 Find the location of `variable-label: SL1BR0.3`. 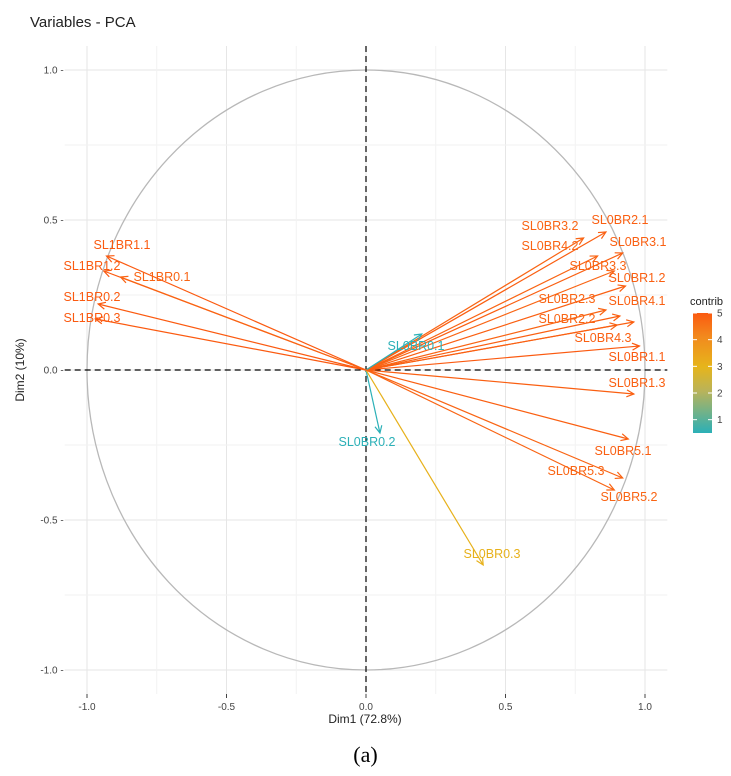

variable-label: SL1BR0.3 is located at coordinates (92, 318).